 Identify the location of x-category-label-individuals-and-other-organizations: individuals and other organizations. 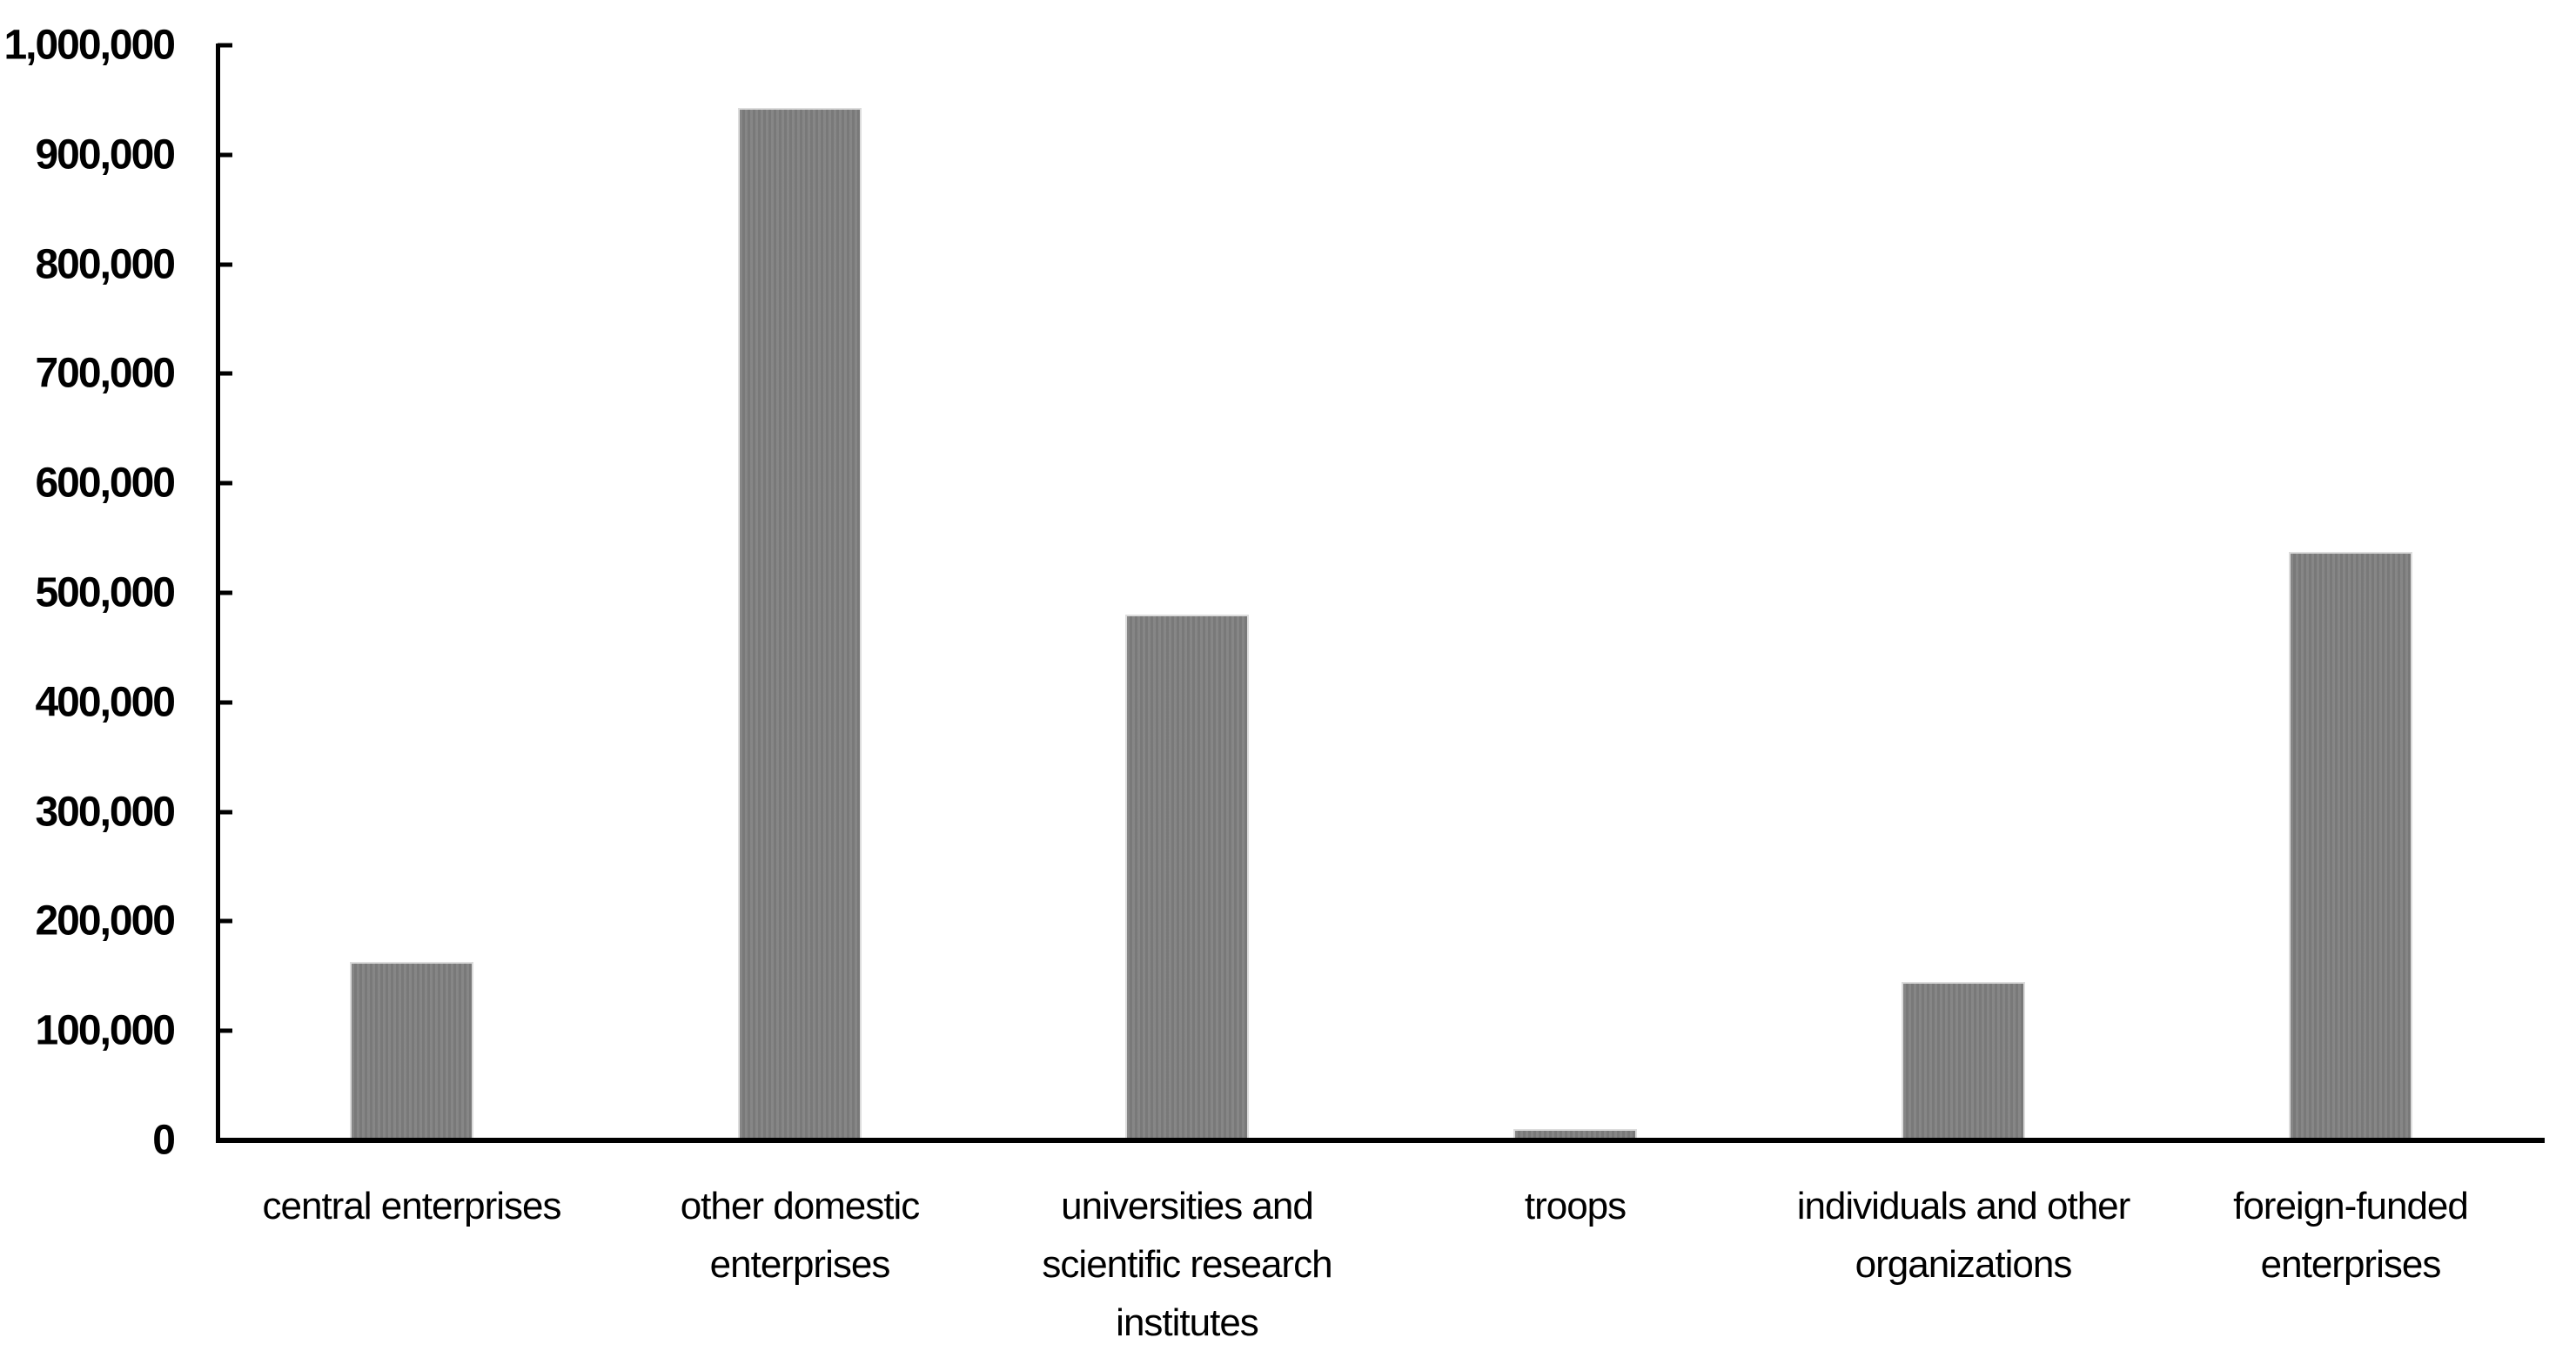
(1963, 1235).